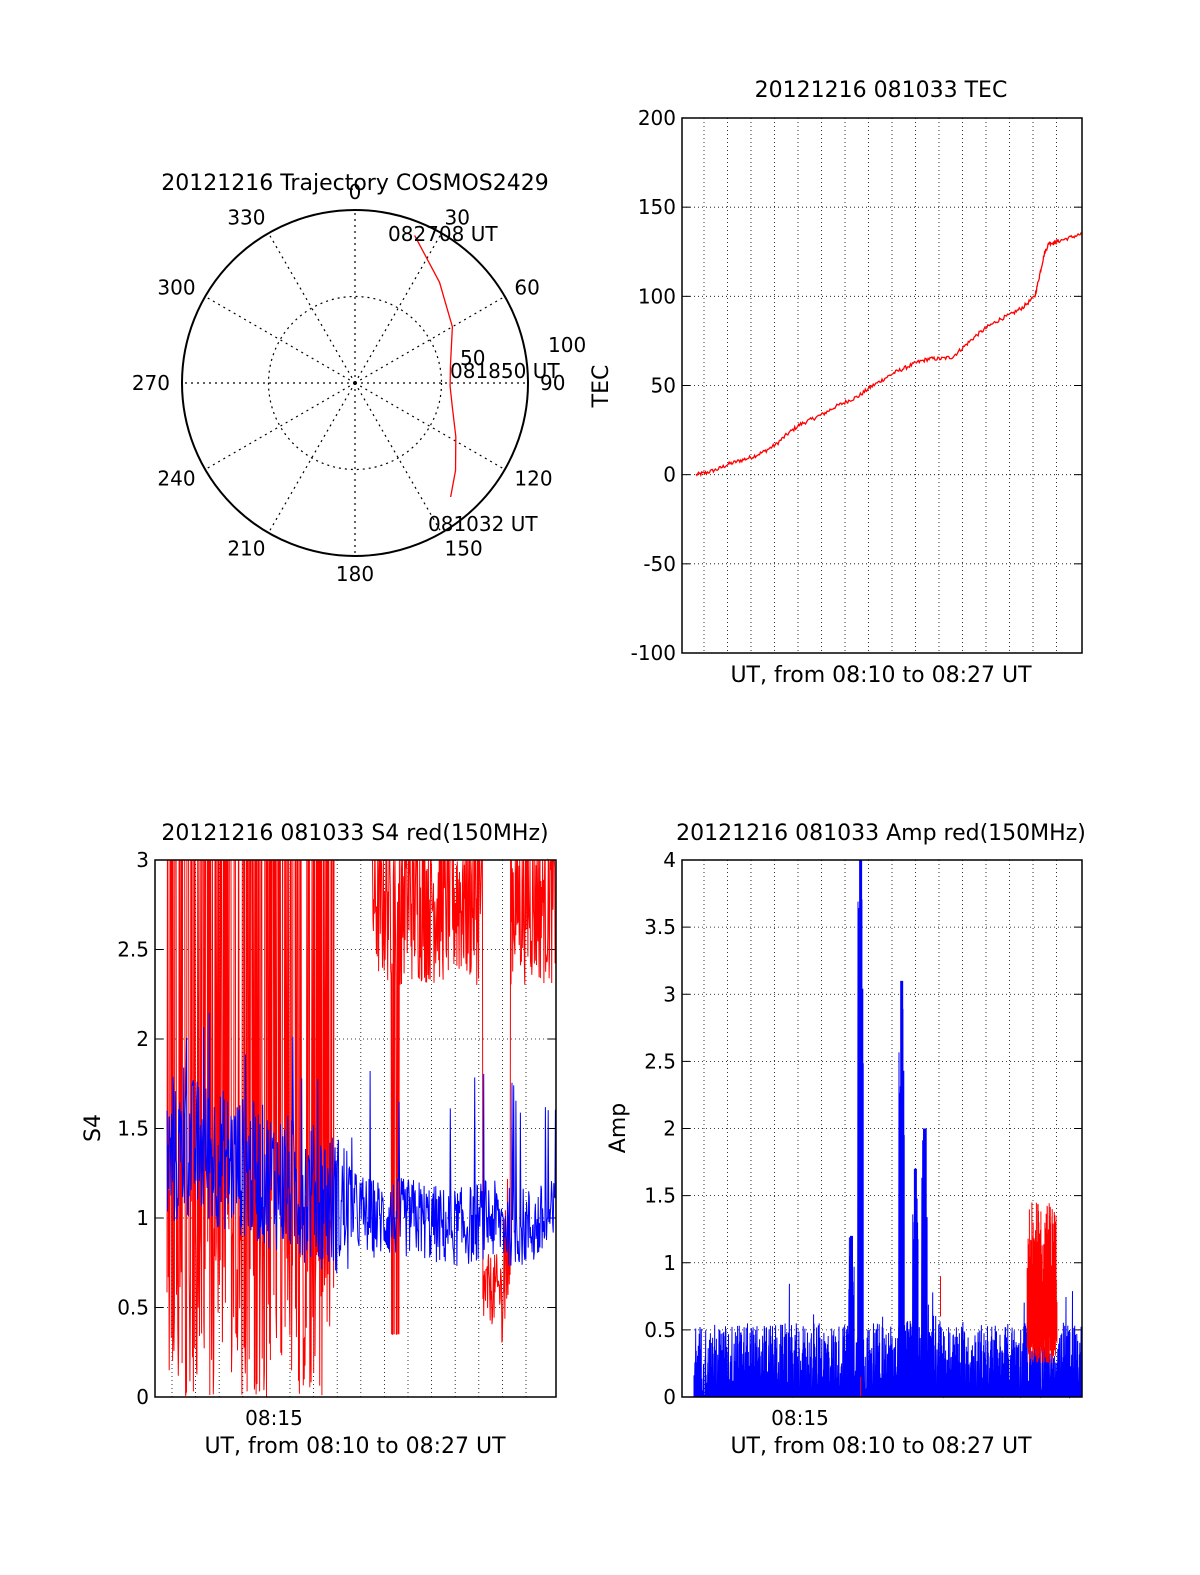  I want to click on amp-axes-frame, so click(882, 1128).